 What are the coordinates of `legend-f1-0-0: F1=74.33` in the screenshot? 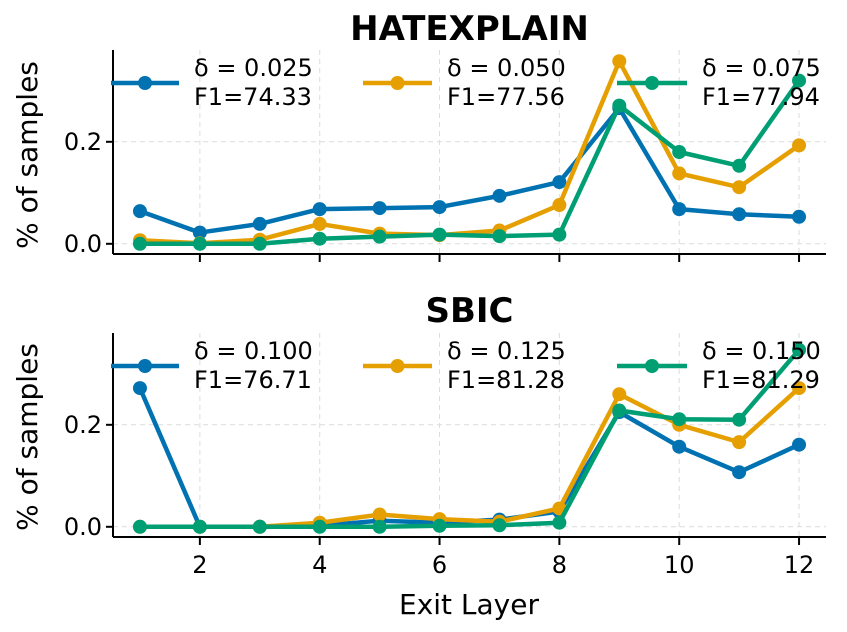 It's located at (253, 97).